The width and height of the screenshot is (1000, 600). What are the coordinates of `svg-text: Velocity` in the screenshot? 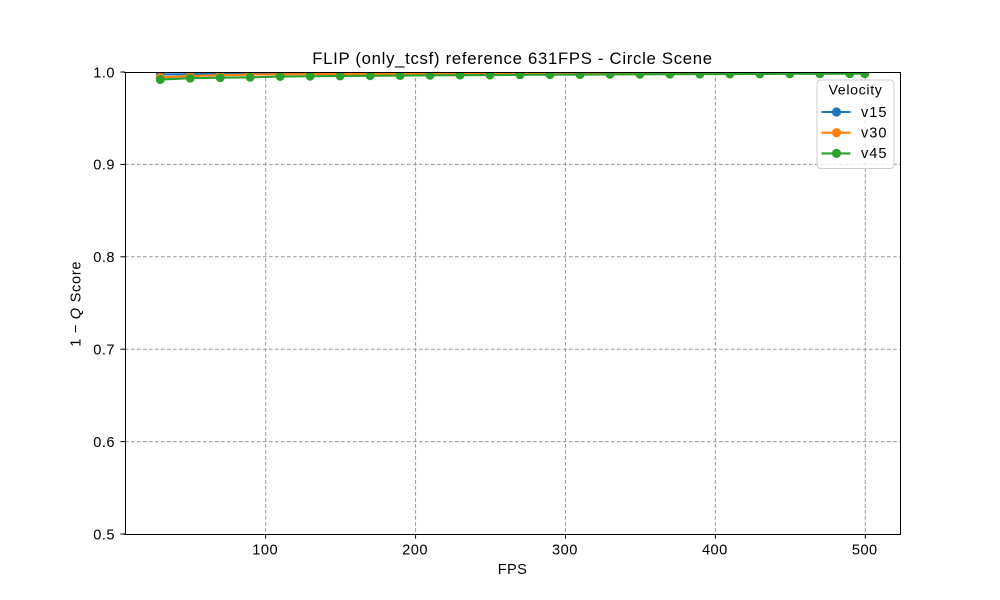 It's located at (855, 91).